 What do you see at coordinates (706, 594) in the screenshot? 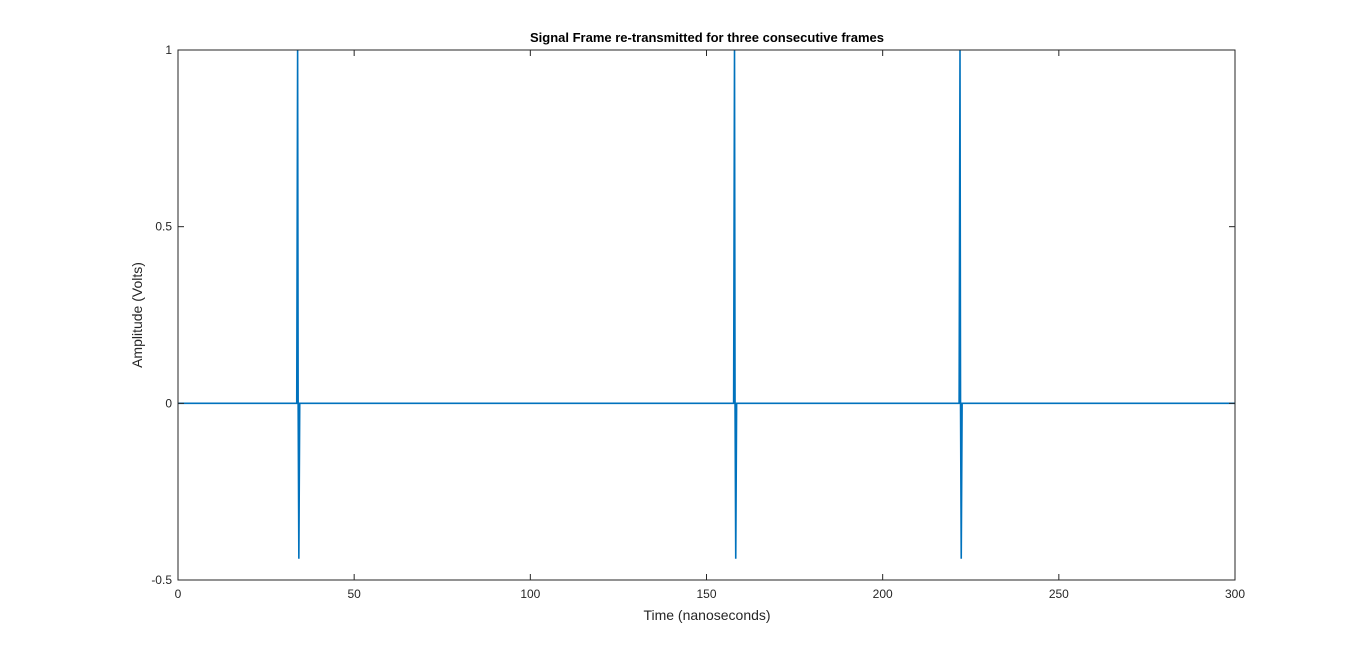
I see `x-tick-label: 150` at bounding box center [706, 594].